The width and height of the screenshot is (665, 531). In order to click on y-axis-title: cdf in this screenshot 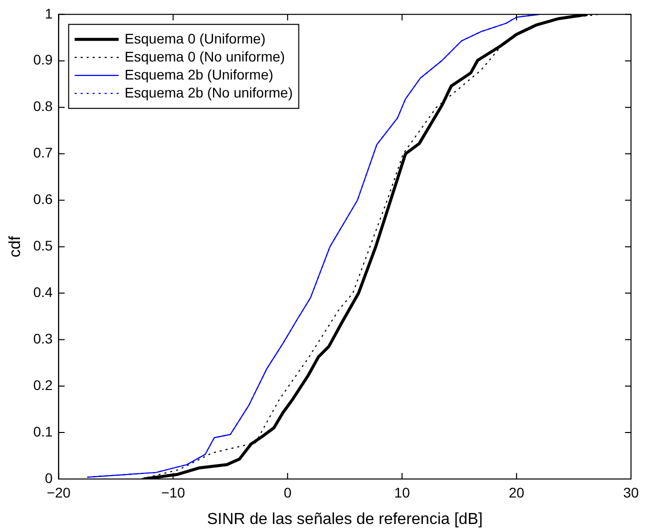, I will do `click(15, 246)`.